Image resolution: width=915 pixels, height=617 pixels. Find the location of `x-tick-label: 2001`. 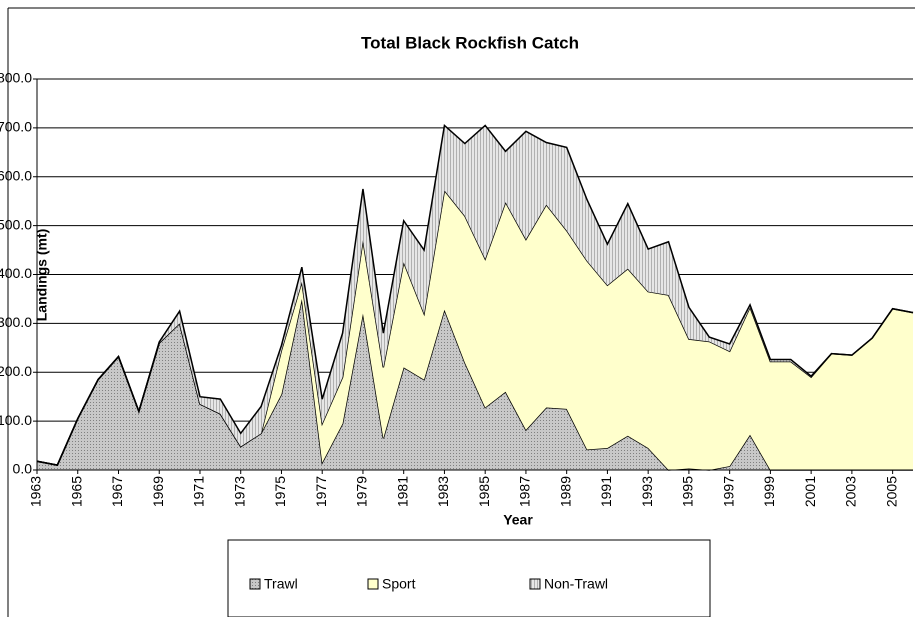

x-tick-label: 2001 is located at coordinates (810, 491).